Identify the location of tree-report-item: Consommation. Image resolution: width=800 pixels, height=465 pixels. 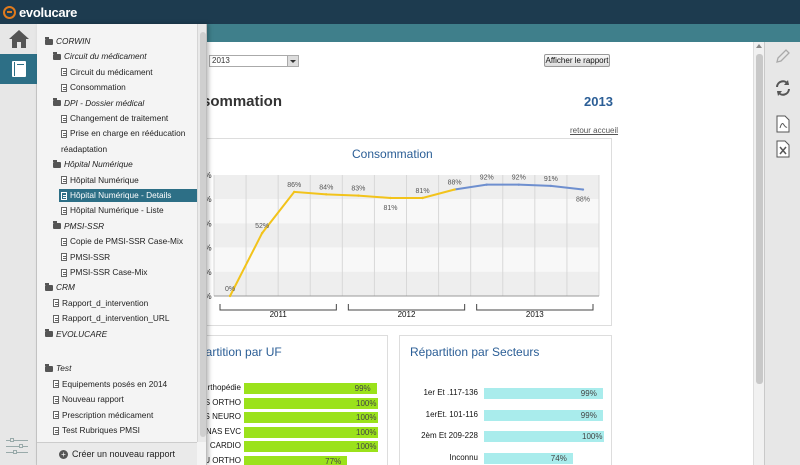
(93, 87).